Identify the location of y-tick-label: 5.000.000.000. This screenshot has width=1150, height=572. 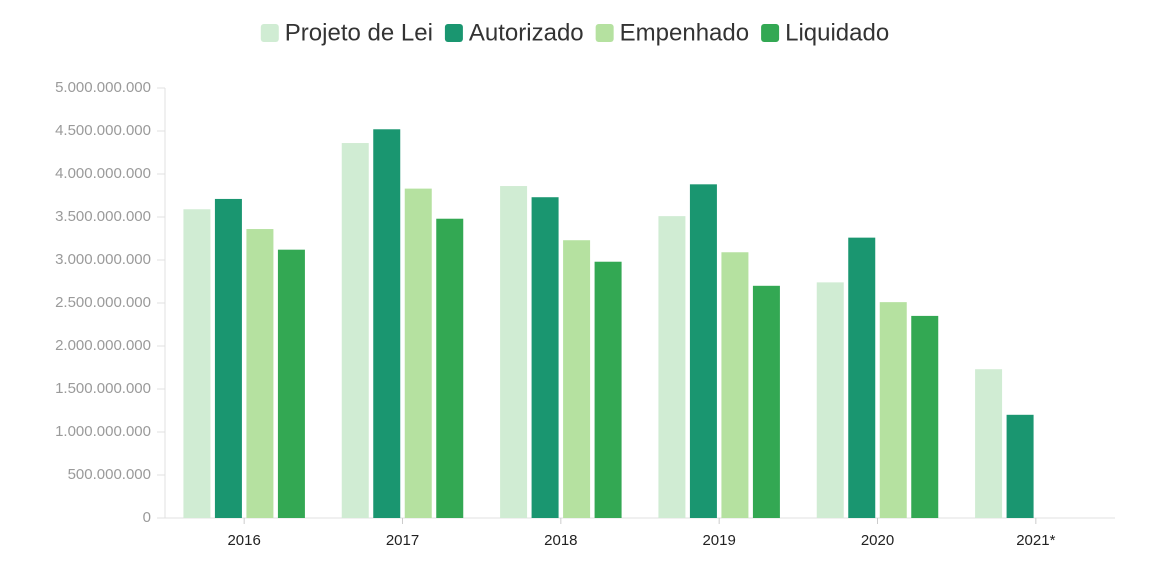
(103, 87).